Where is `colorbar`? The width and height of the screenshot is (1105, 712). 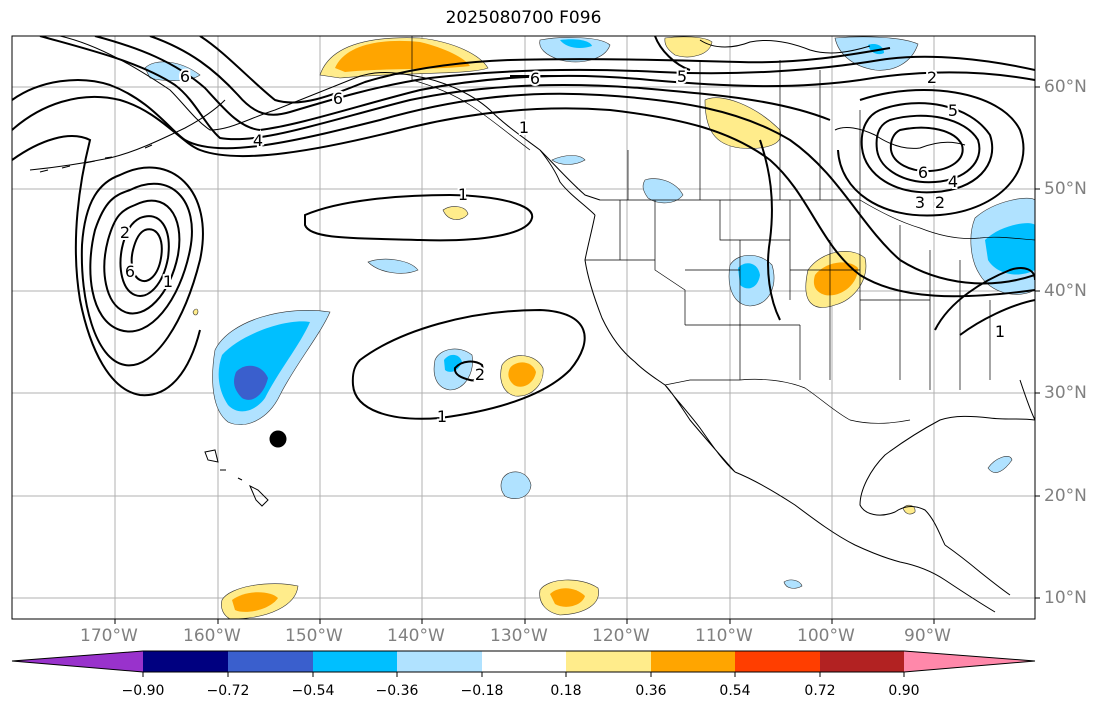 colorbar is located at coordinates (523, 663).